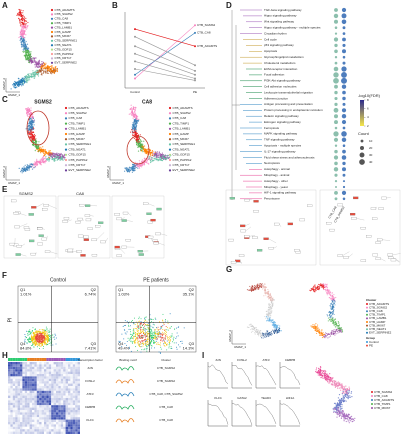  I want to click on label: F, so click(4, 275).